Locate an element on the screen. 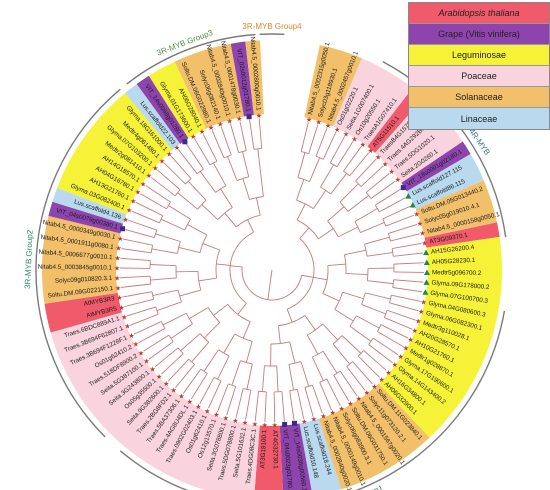 The image size is (550, 490). legend-item: Solanaceae is located at coordinates (479, 97).